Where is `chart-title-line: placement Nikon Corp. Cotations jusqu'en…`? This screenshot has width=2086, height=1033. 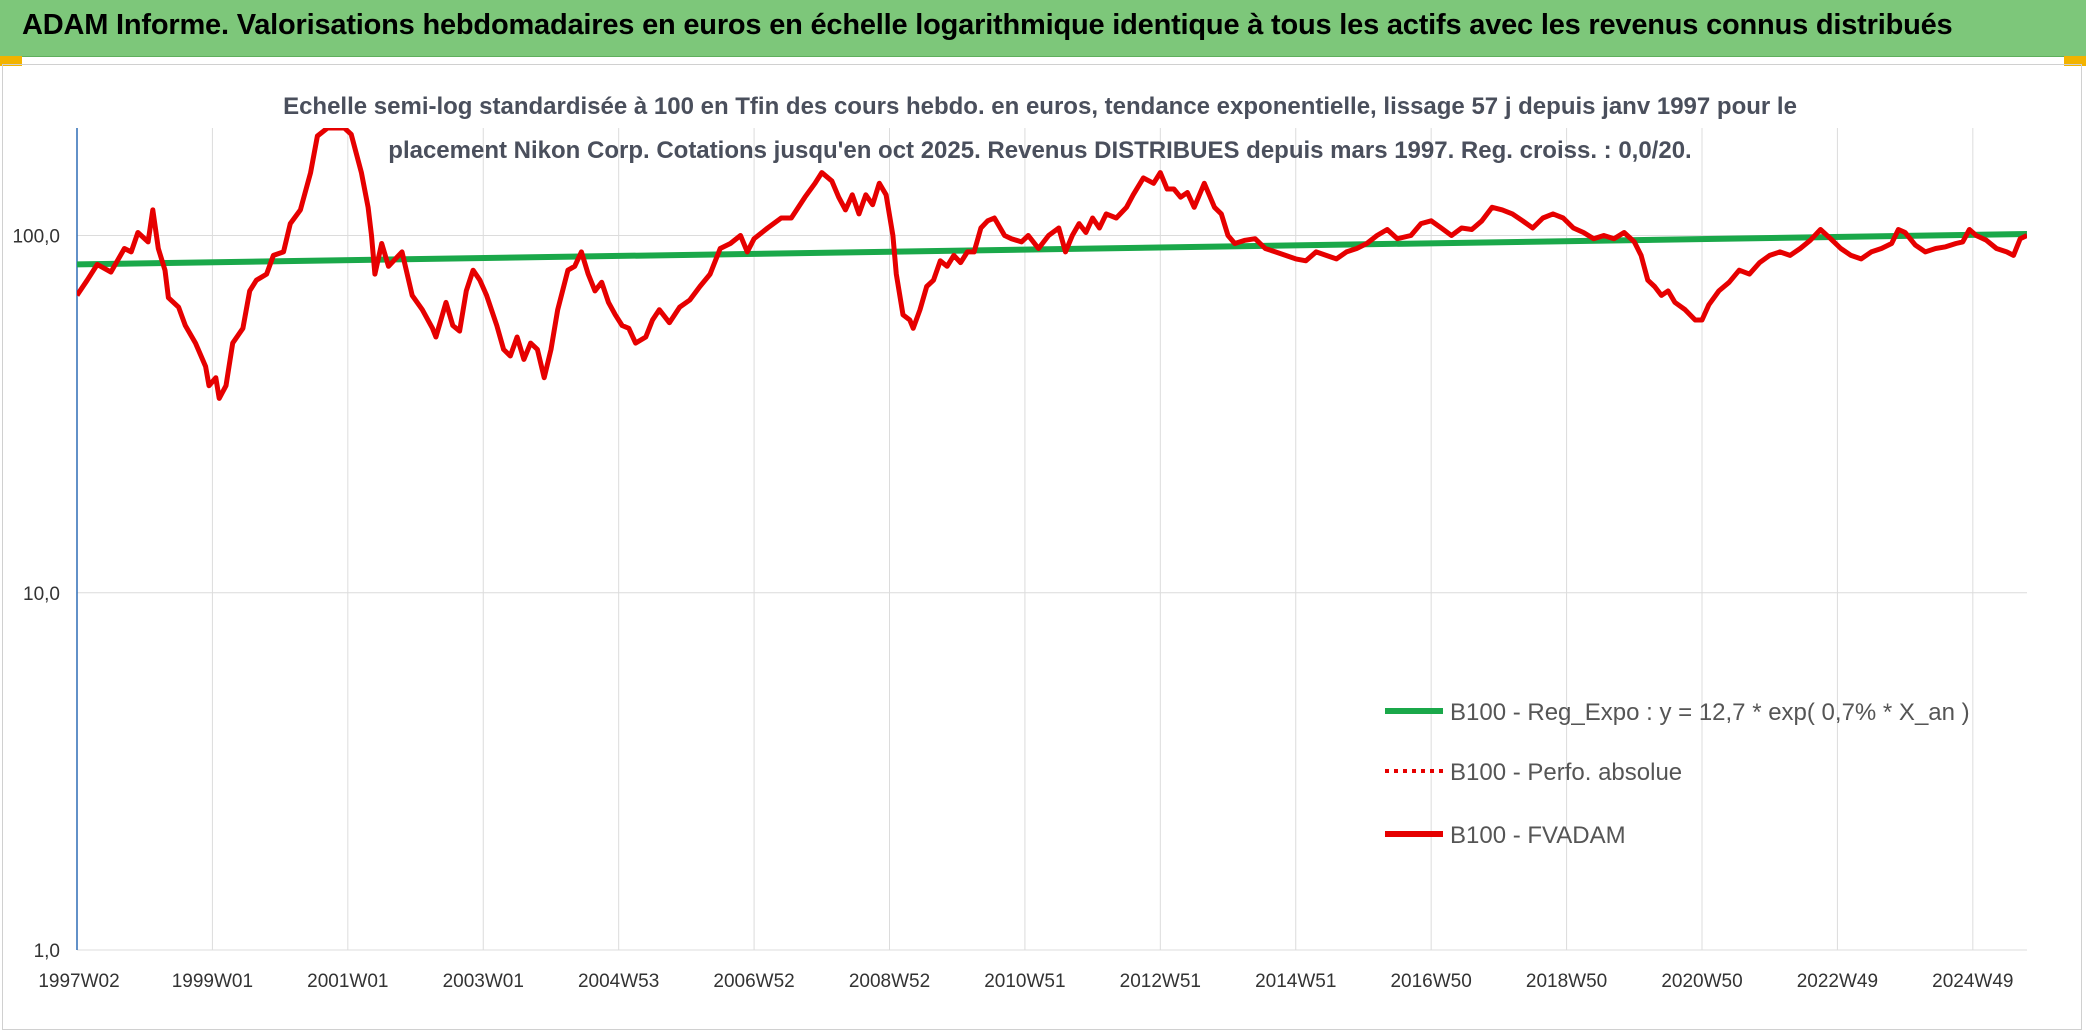
chart-title-line: placement Nikon Corp. Cotations jusqu'en… is located at coordinates (1039, 150).